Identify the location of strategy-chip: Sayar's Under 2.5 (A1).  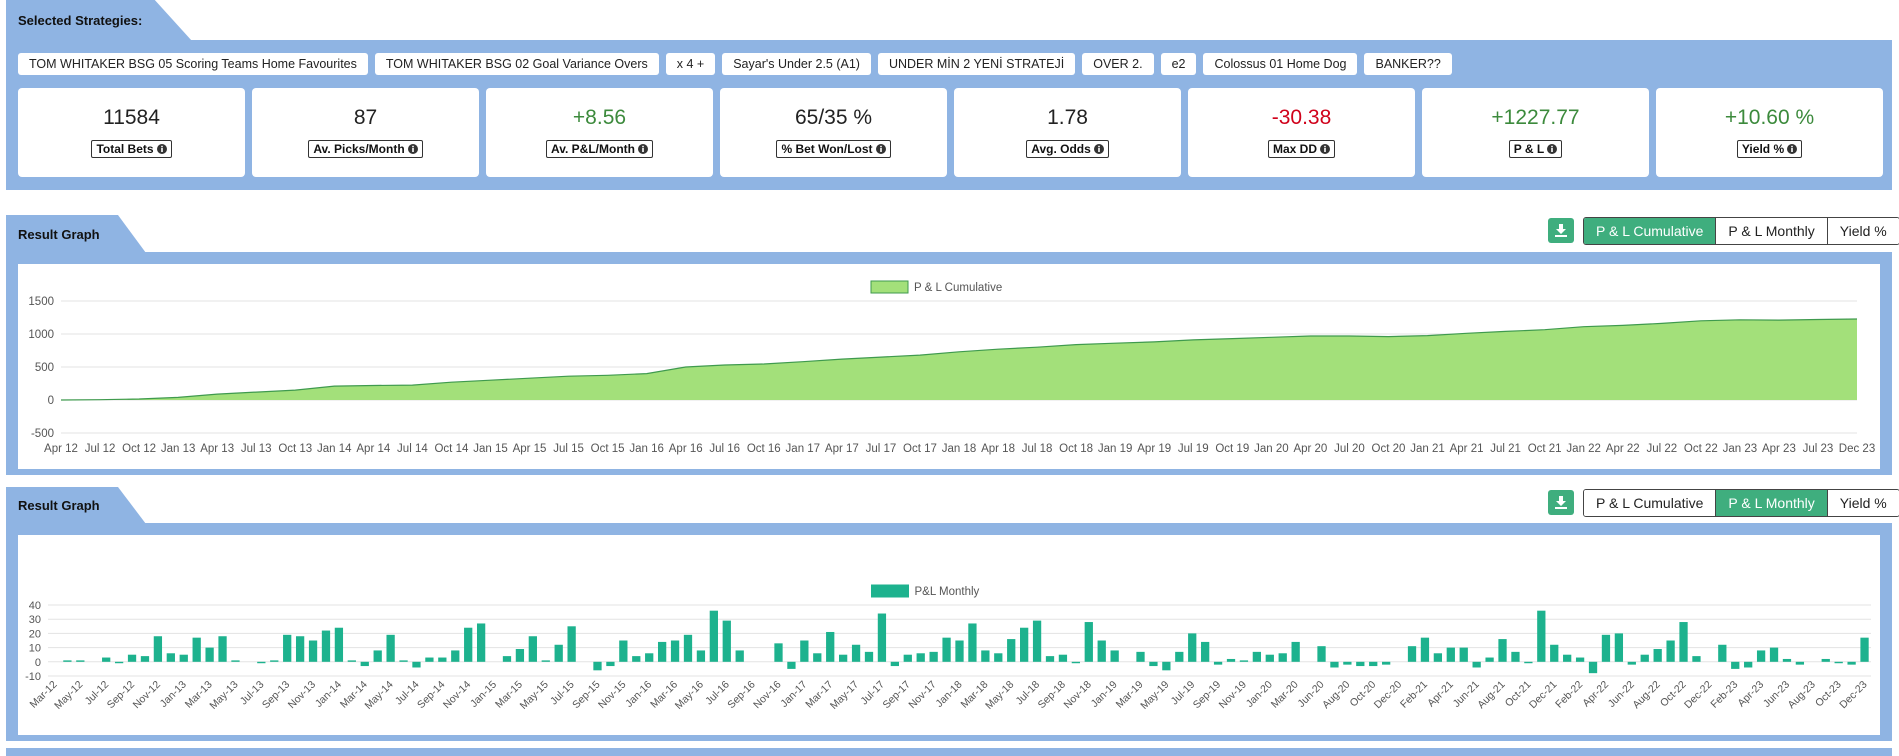
(796, 64).